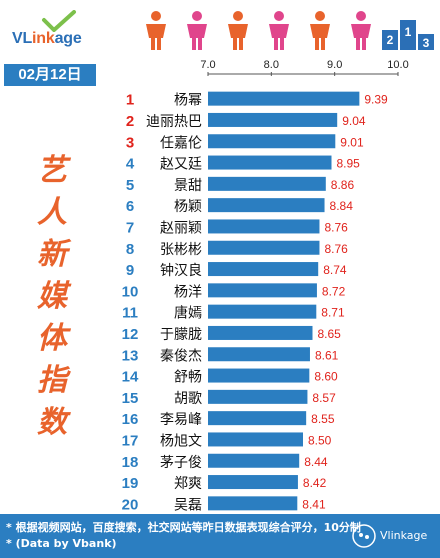 Image resolution: width=440 pixels, height=558 pixels. I want to click on podium-icon: 2 1 3, so click(408, 35).